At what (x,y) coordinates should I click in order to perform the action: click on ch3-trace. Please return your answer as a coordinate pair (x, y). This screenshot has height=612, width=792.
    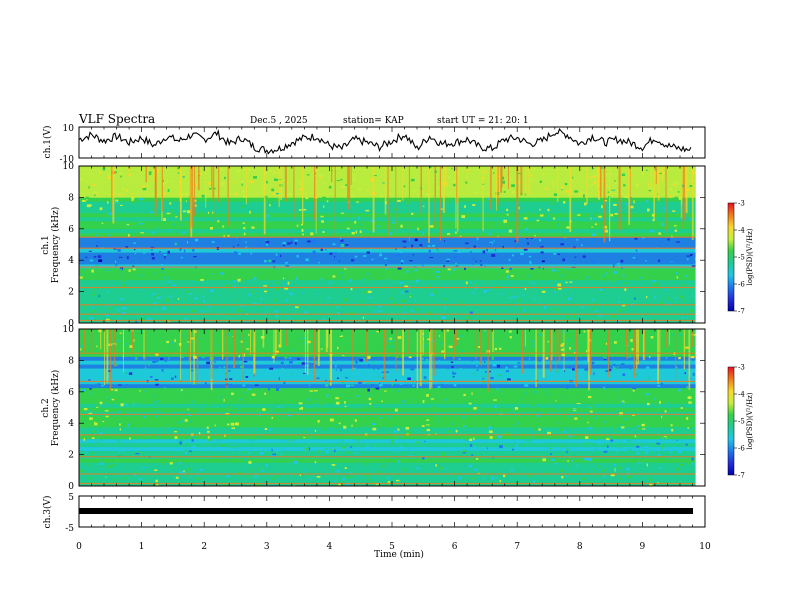
    Looking at the image, I should click on (386, 511).